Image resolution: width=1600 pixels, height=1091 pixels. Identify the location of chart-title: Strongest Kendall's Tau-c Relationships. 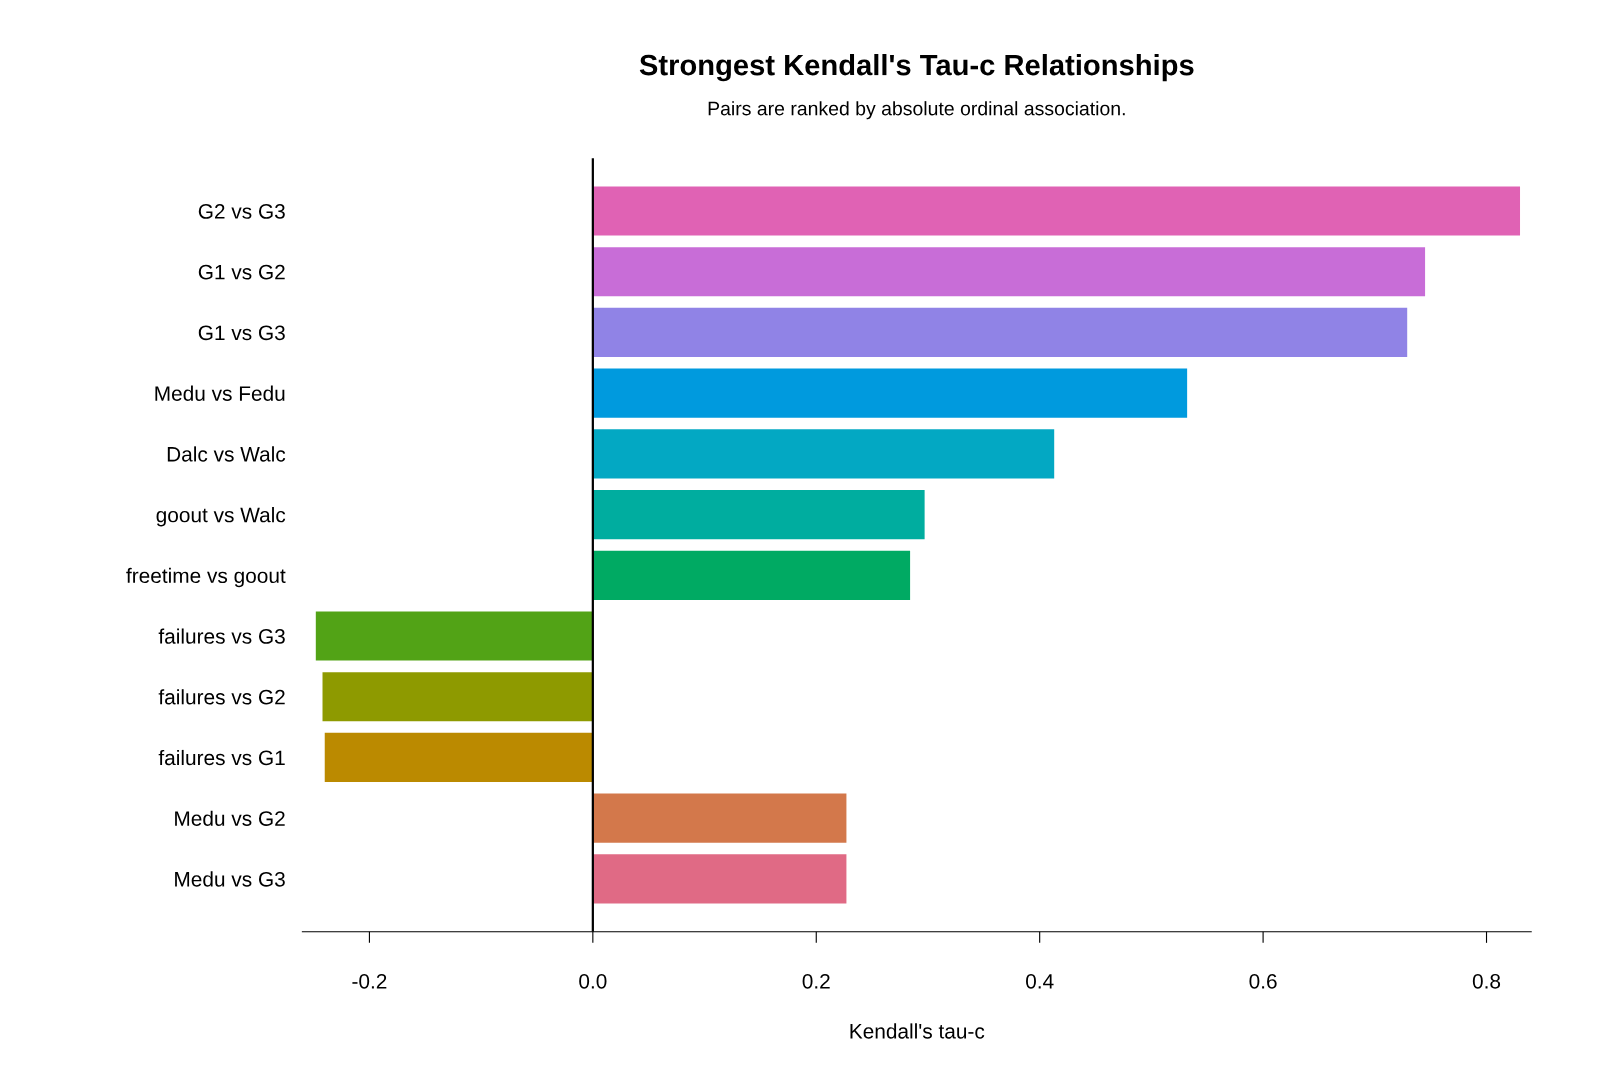
(916, 67).